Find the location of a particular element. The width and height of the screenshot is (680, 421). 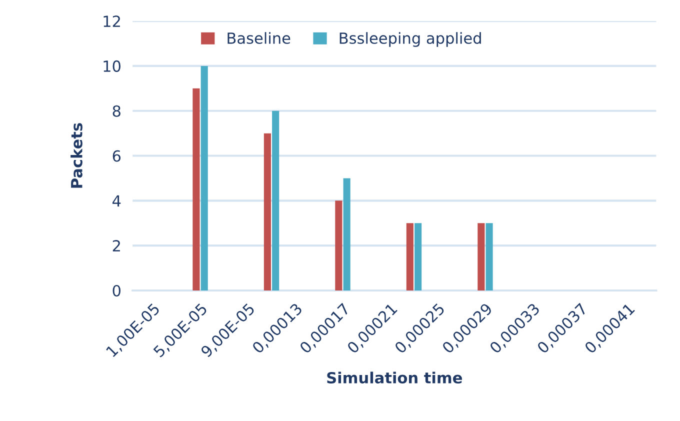

y-tick-label: 10 is located at coordinates (112, 66).